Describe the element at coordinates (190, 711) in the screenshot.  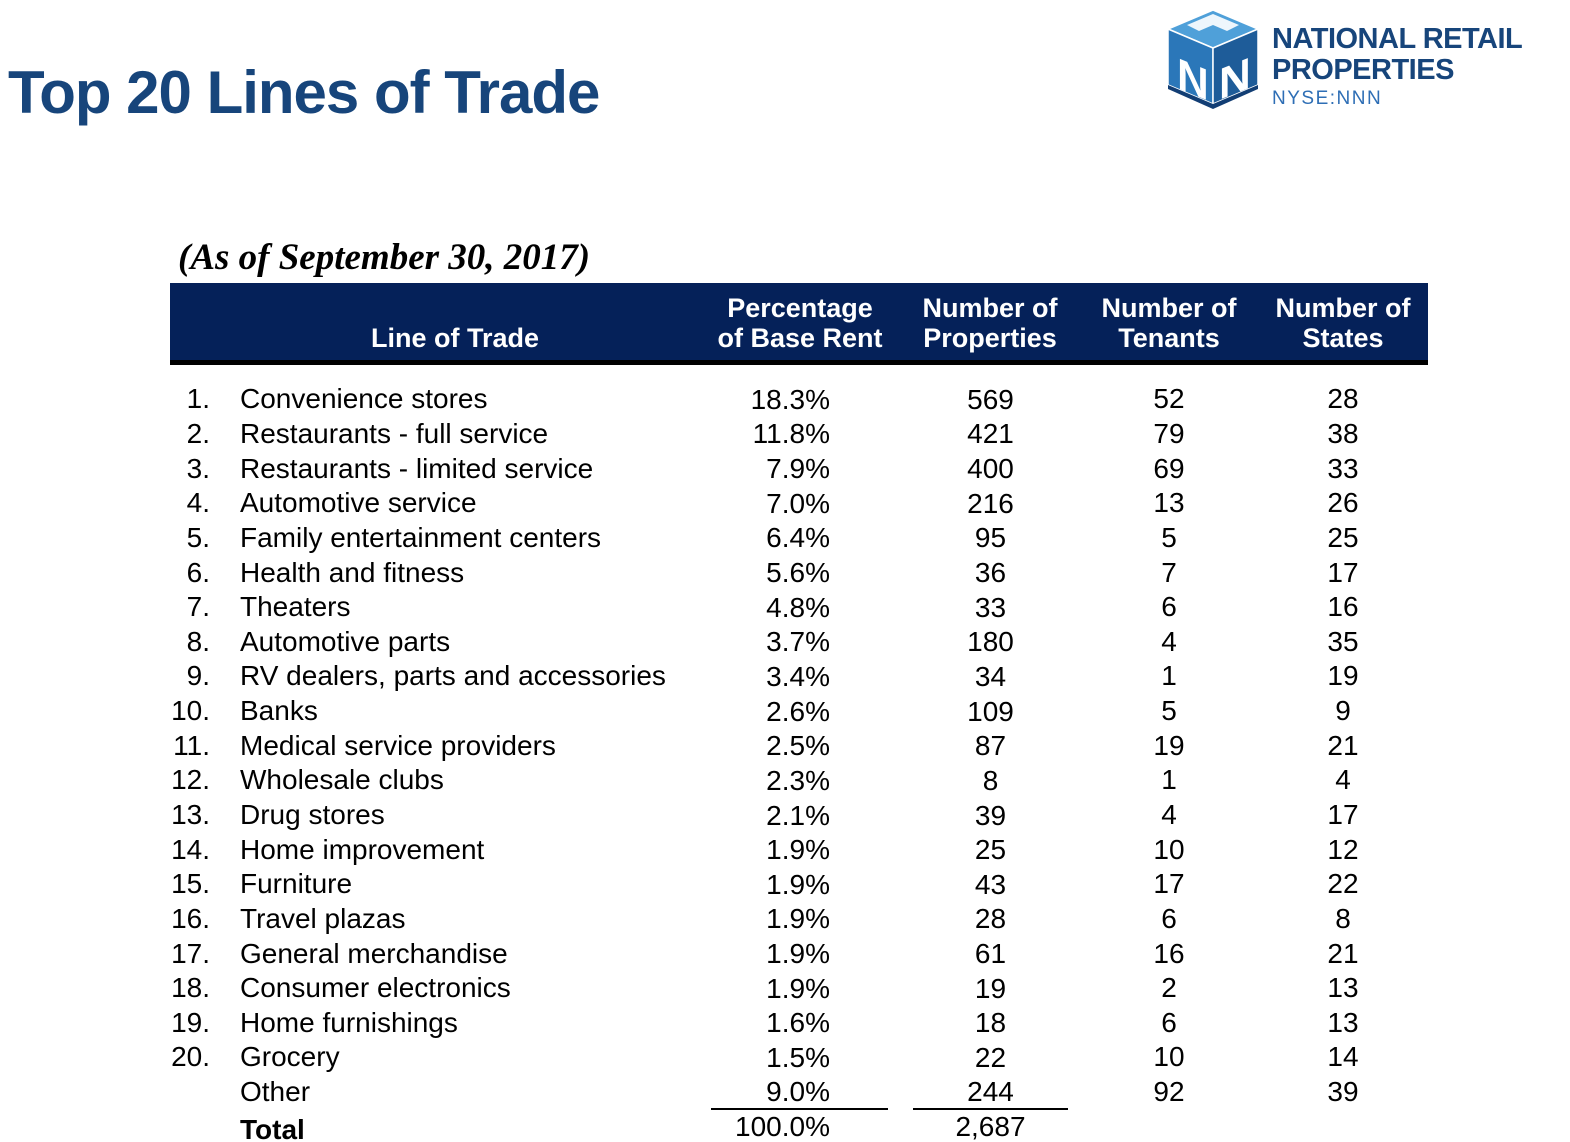
I see `row-number: 10.` at that location.